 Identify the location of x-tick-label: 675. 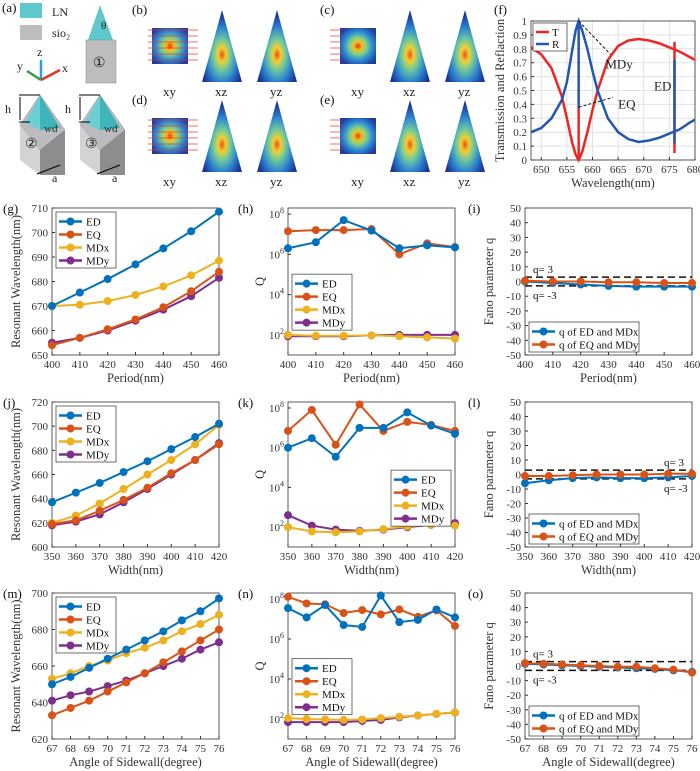
(669, 170).